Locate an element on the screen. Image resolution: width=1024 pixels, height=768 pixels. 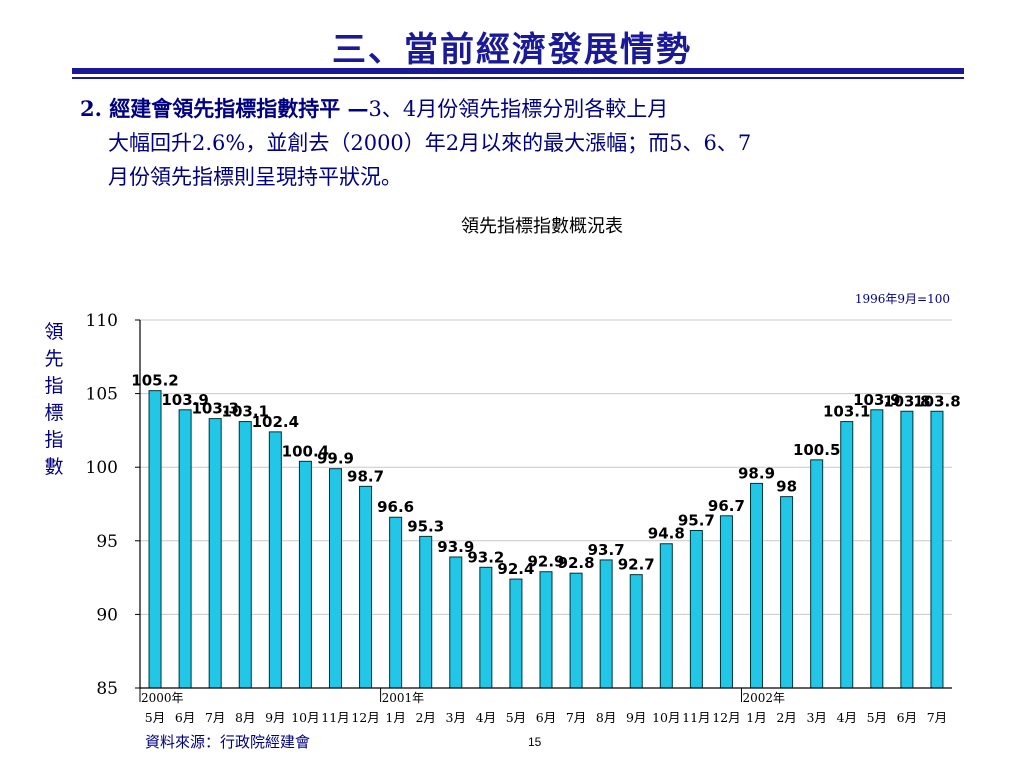
data-label: 102.4 is located at coordinates (275, 422).